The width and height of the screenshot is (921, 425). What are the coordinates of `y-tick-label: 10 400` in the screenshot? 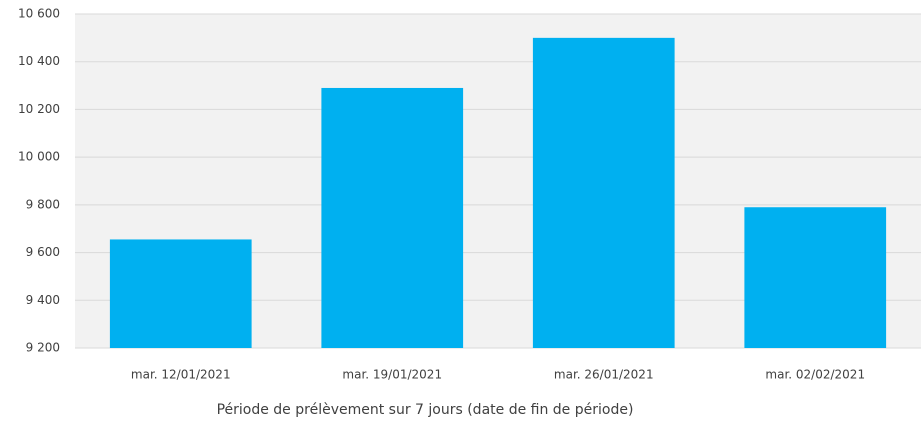 It's located at (39, 61).